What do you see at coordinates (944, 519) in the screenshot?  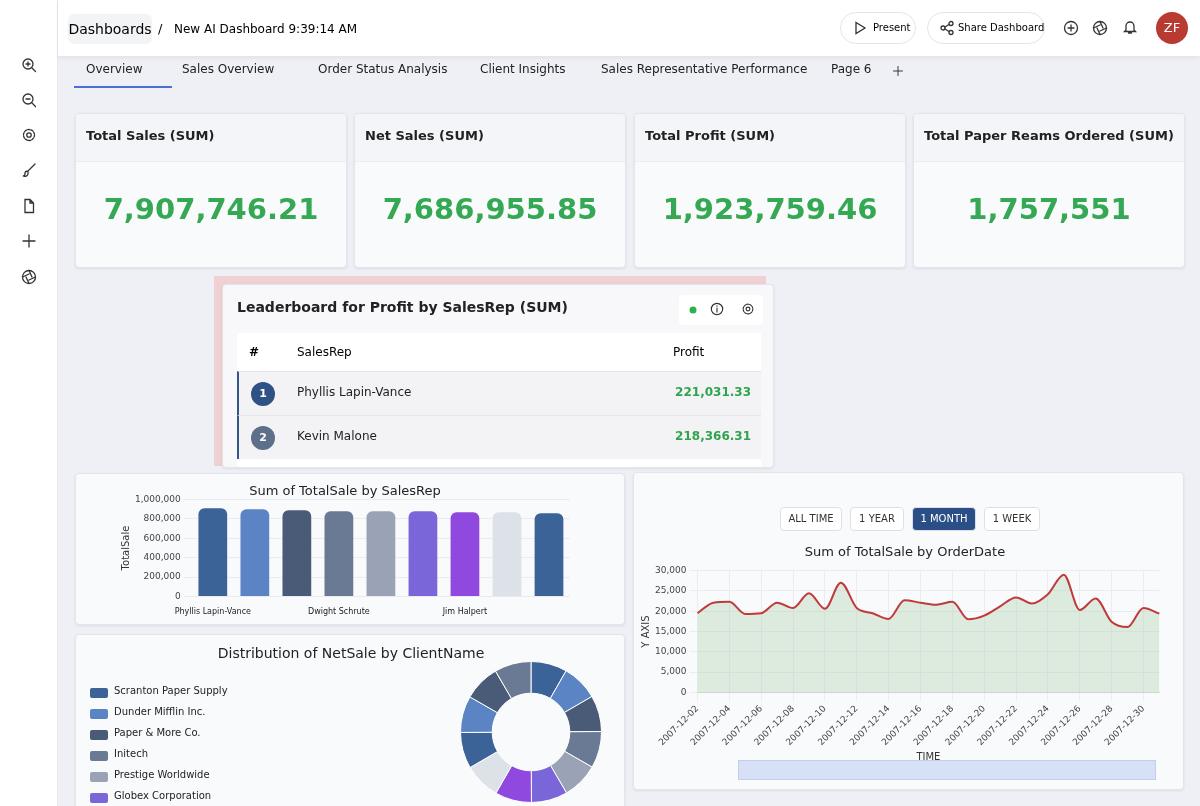 I see `text: 1 MONTH` at bounding box center [944, 519].